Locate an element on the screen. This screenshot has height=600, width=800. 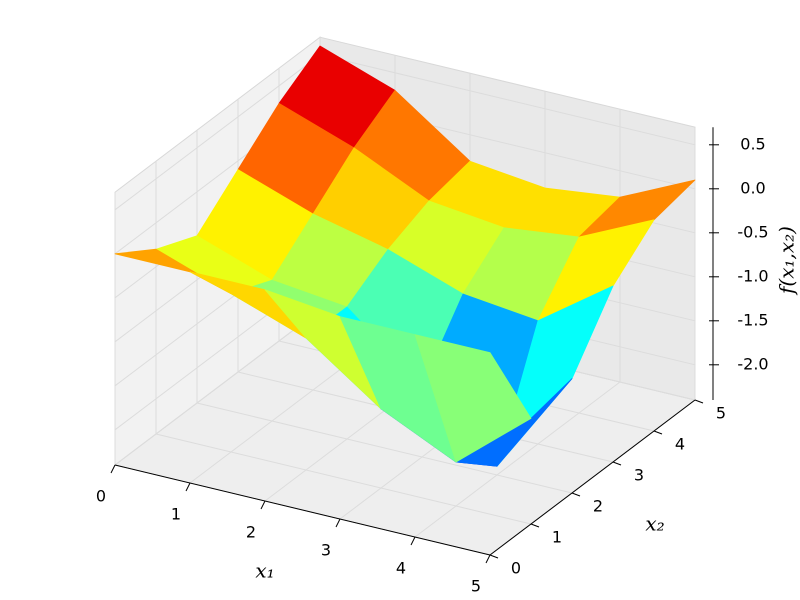
x-tick-label: 1 is located at coordinates (176, 514).